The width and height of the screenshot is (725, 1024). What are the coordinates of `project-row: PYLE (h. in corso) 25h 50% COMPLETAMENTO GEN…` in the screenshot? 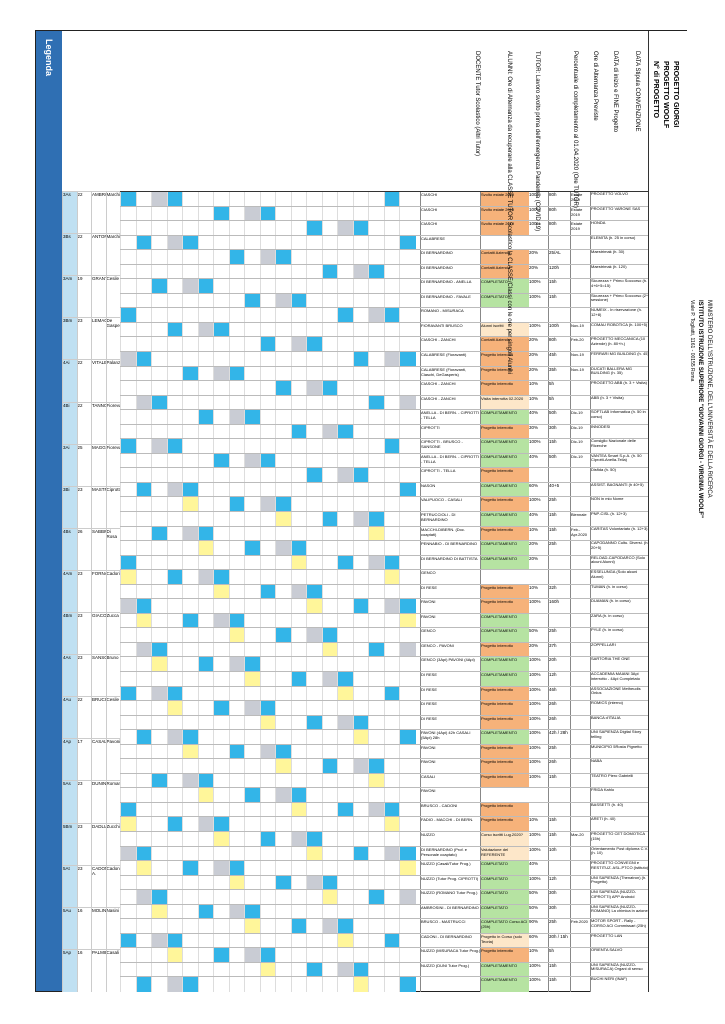 It's located at (403, 635).